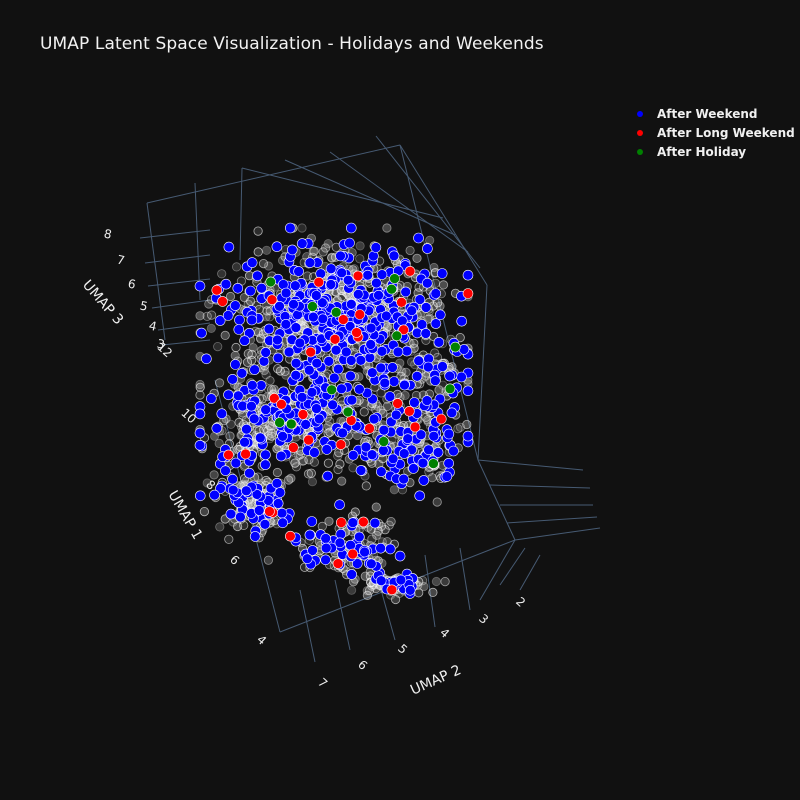 This screenshot has height=800, width=800. Describe the element at coordinates (714, 151) in the screenshot. I see `legend-item-after-holiday: After Holiday` at that location.